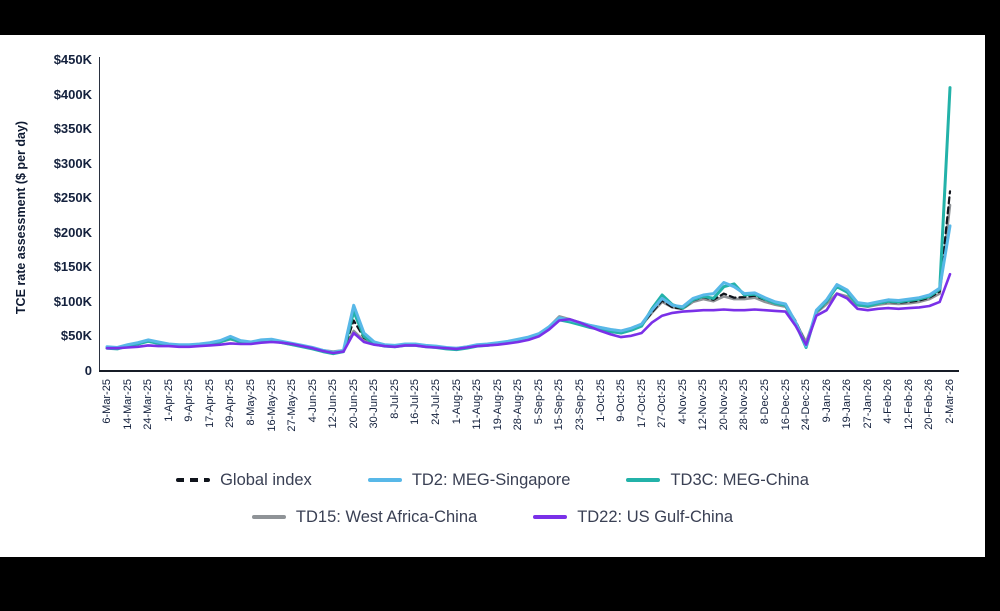  What do you see at coordinates (374, 404) in the screenshot?
I see `x-tick-label: 30-Jun-25` at bounding box center [374, 404].